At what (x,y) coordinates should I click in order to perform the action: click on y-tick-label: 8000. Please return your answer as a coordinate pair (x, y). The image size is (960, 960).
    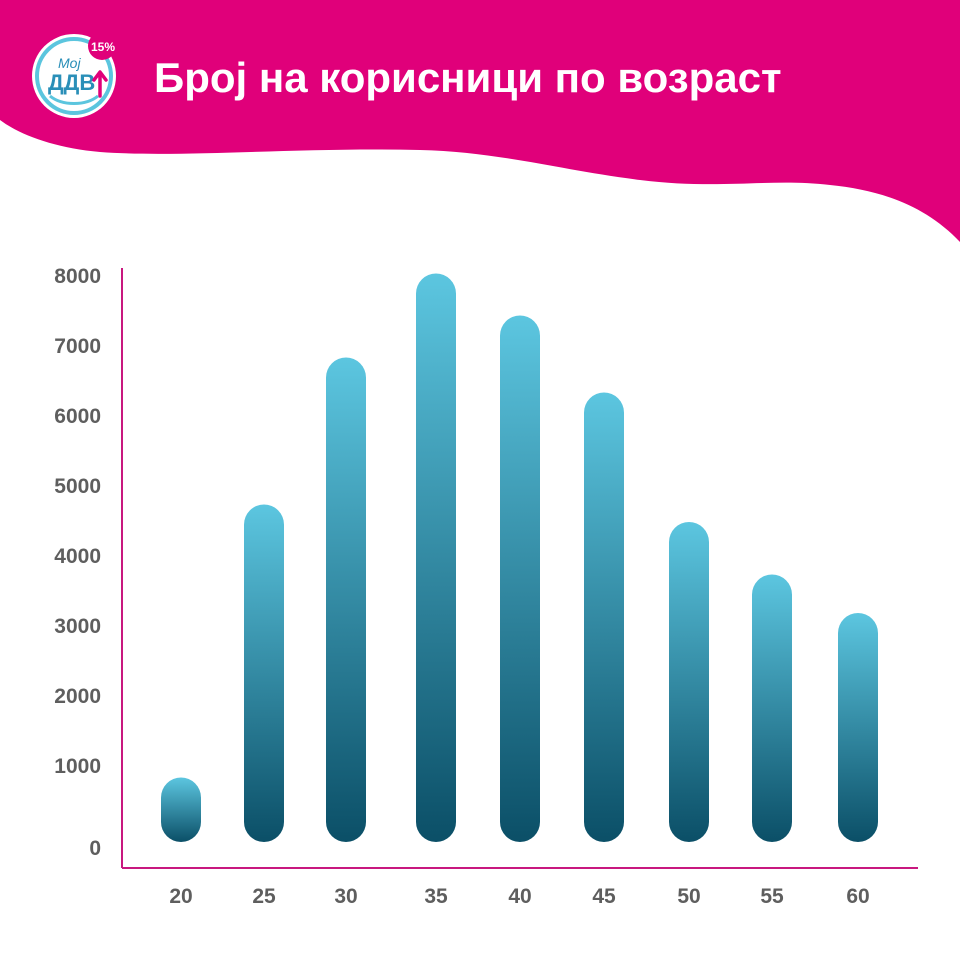
    Looking at the image, I should click on (77, 276).